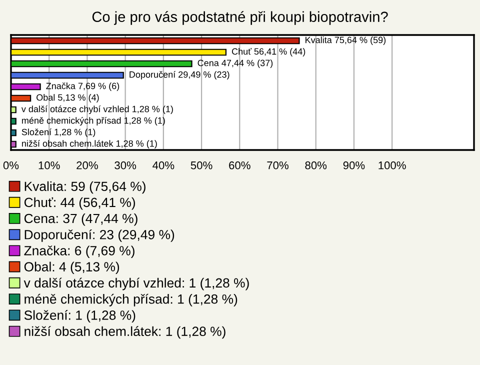 The width and height of the screenshot is (480, 365). I want to click on legend-label: Cena: 37 (47,44 %), so click(81, 219).